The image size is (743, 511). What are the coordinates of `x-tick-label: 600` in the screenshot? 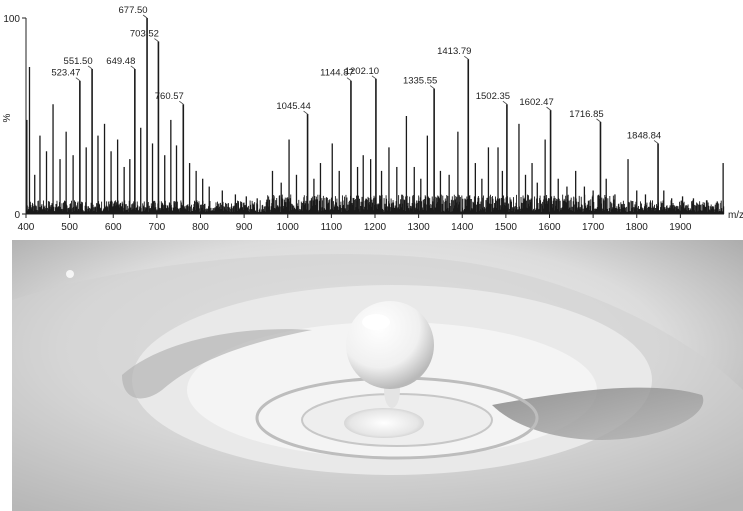 It's located at (113, 227).